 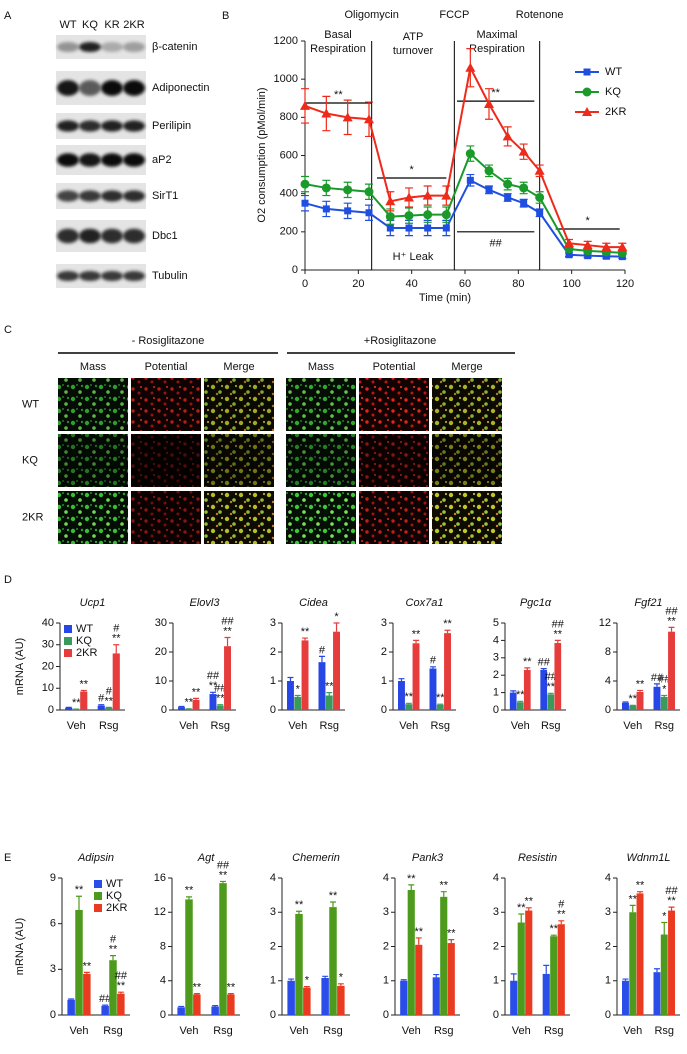 I want to click on y-tick-label: 20, so click(x=48, y=666).